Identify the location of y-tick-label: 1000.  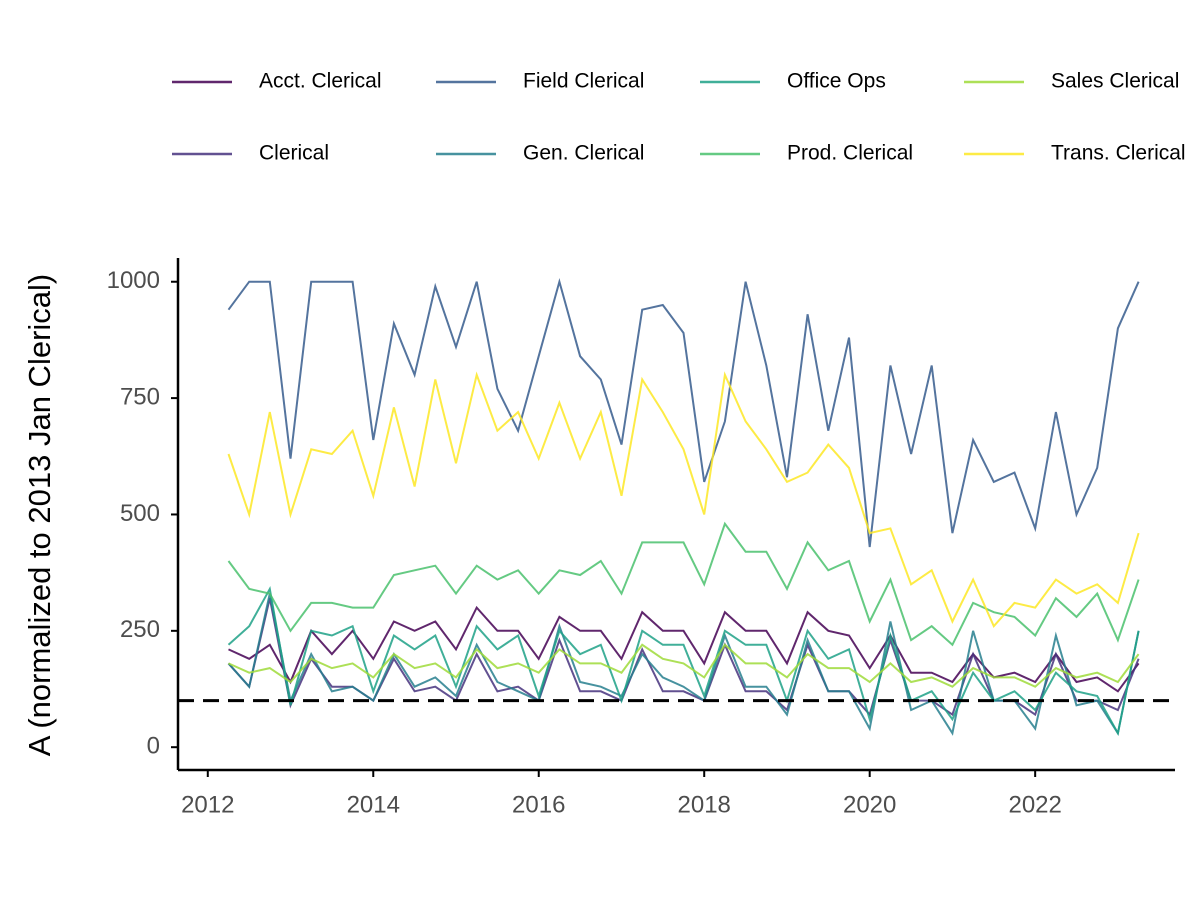
(133, 280).